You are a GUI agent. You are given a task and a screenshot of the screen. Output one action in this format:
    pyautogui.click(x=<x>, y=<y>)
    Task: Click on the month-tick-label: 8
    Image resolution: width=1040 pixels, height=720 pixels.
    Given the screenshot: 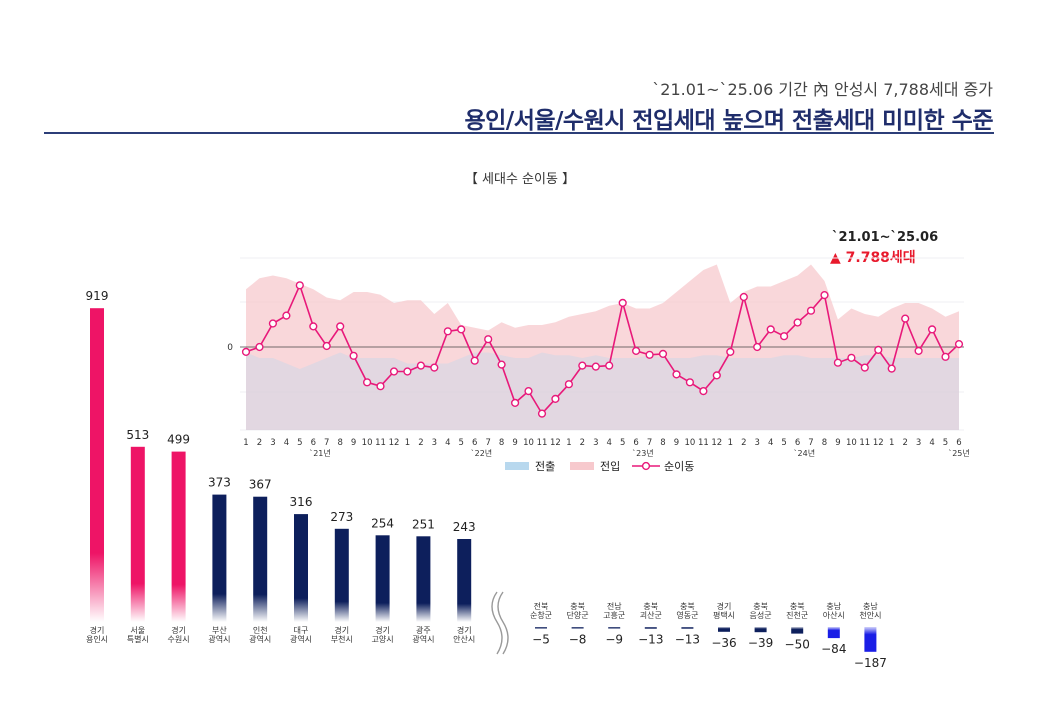 What is the action you would take?
    pyautogui.click(x=501, y=443)
    